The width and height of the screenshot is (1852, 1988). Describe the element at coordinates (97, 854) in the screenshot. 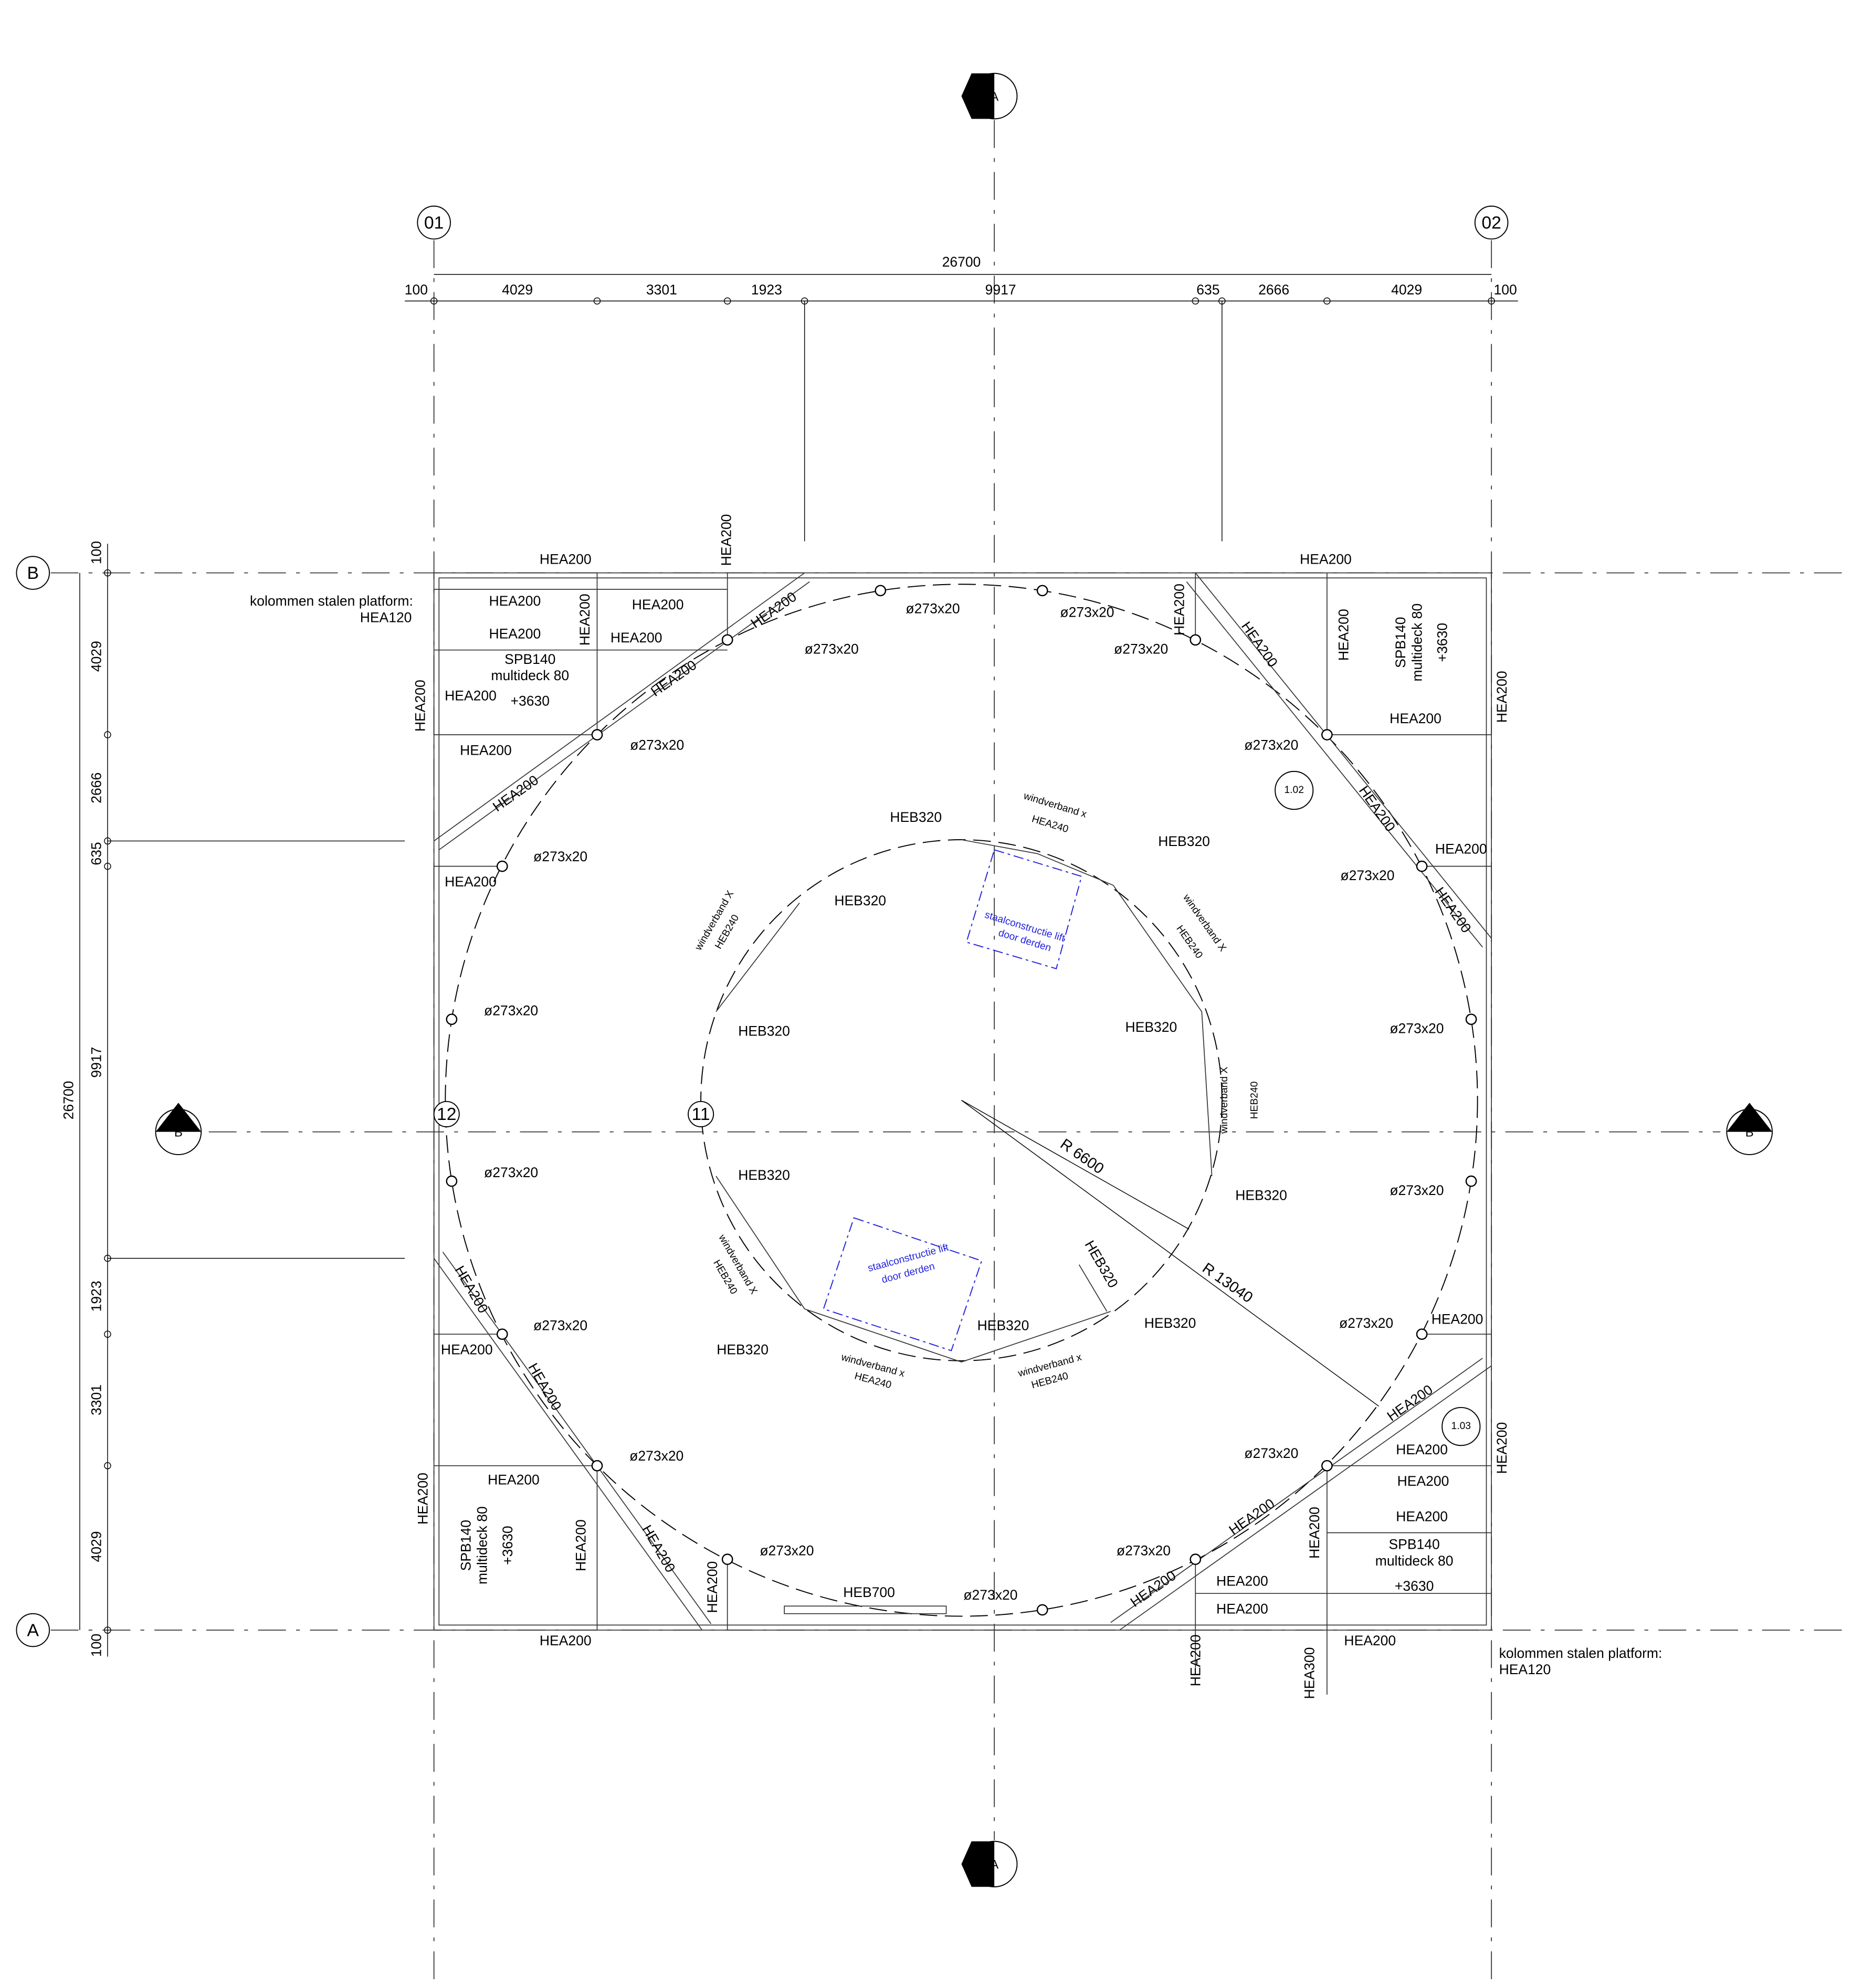

I see `dimension: 635` at that location.